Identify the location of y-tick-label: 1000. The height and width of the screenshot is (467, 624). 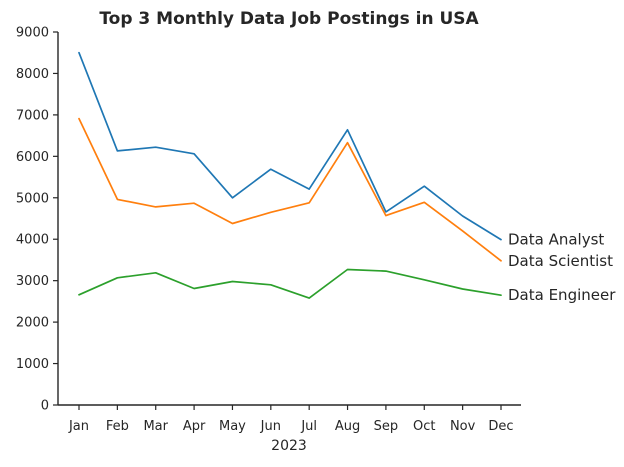
(32, 364).